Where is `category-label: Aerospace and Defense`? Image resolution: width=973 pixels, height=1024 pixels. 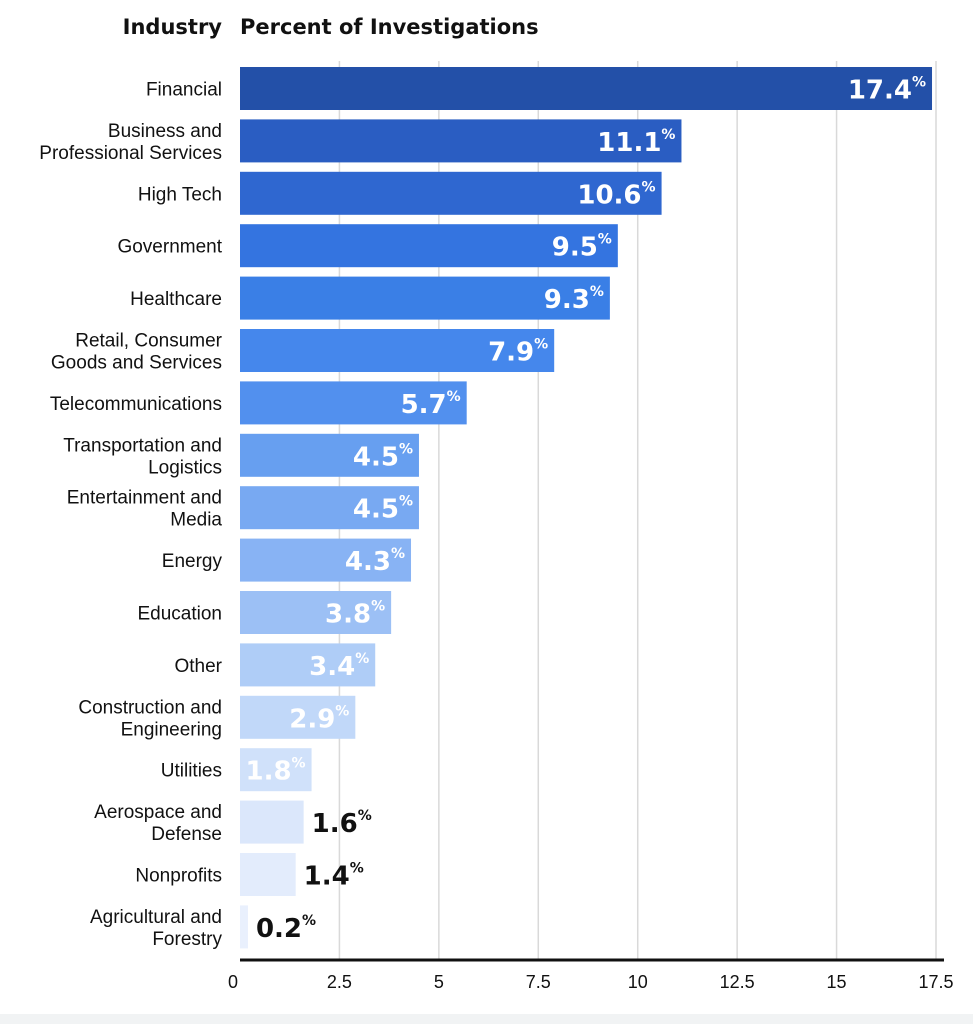 category-label: Aerospace and Defense is located at coordinates (158, 823).